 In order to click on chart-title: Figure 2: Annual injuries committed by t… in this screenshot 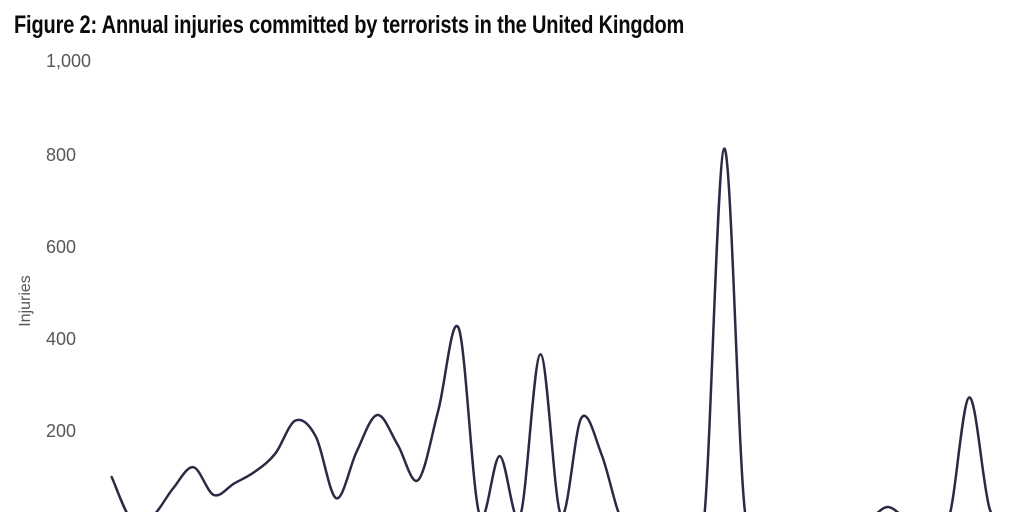, I will do `click(349, 25)`.